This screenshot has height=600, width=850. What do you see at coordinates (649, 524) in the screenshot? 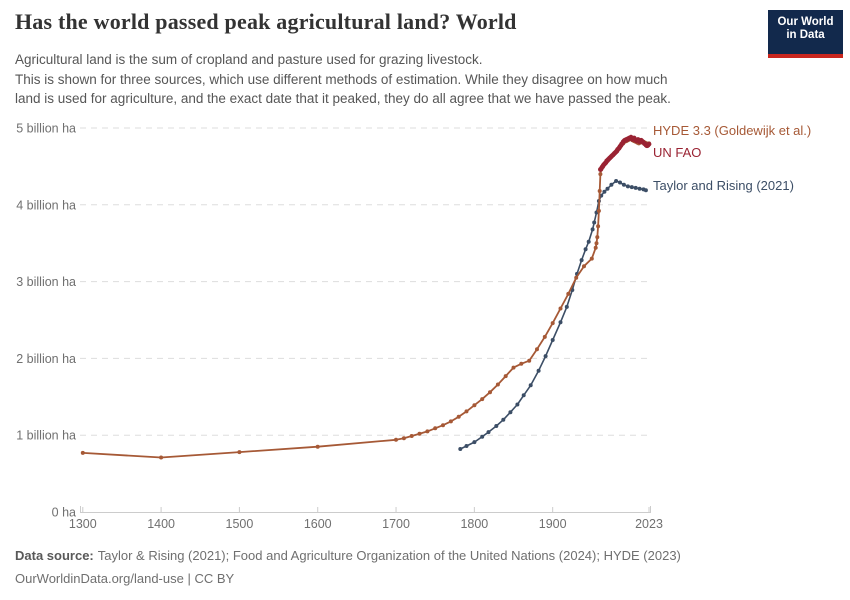
I see `svg-text: 2023` at bounding box center [649, 524].